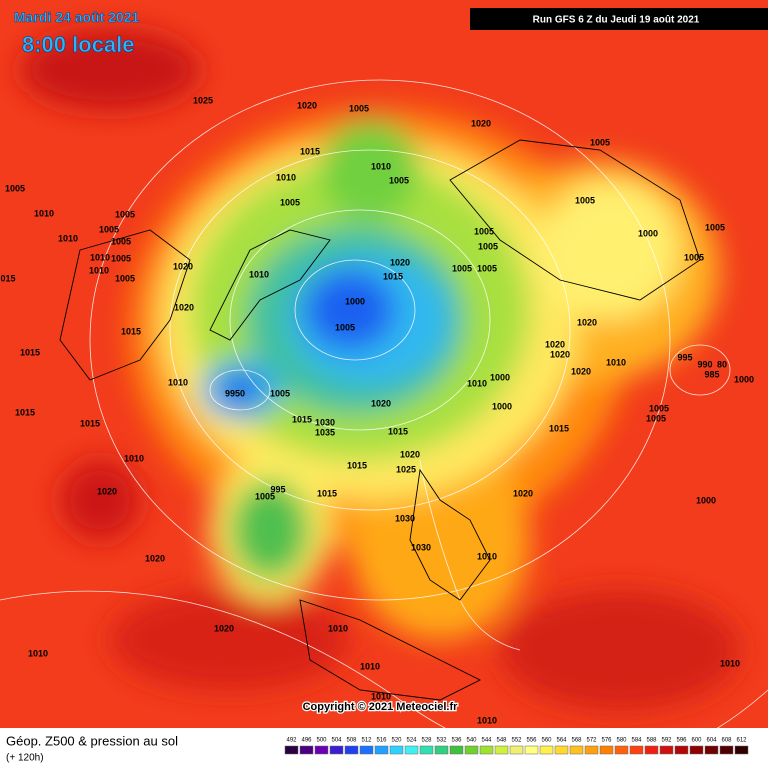 The image size is (768, 768). I want to click on date: Mardi 24 août 2021, so click(76, 17).